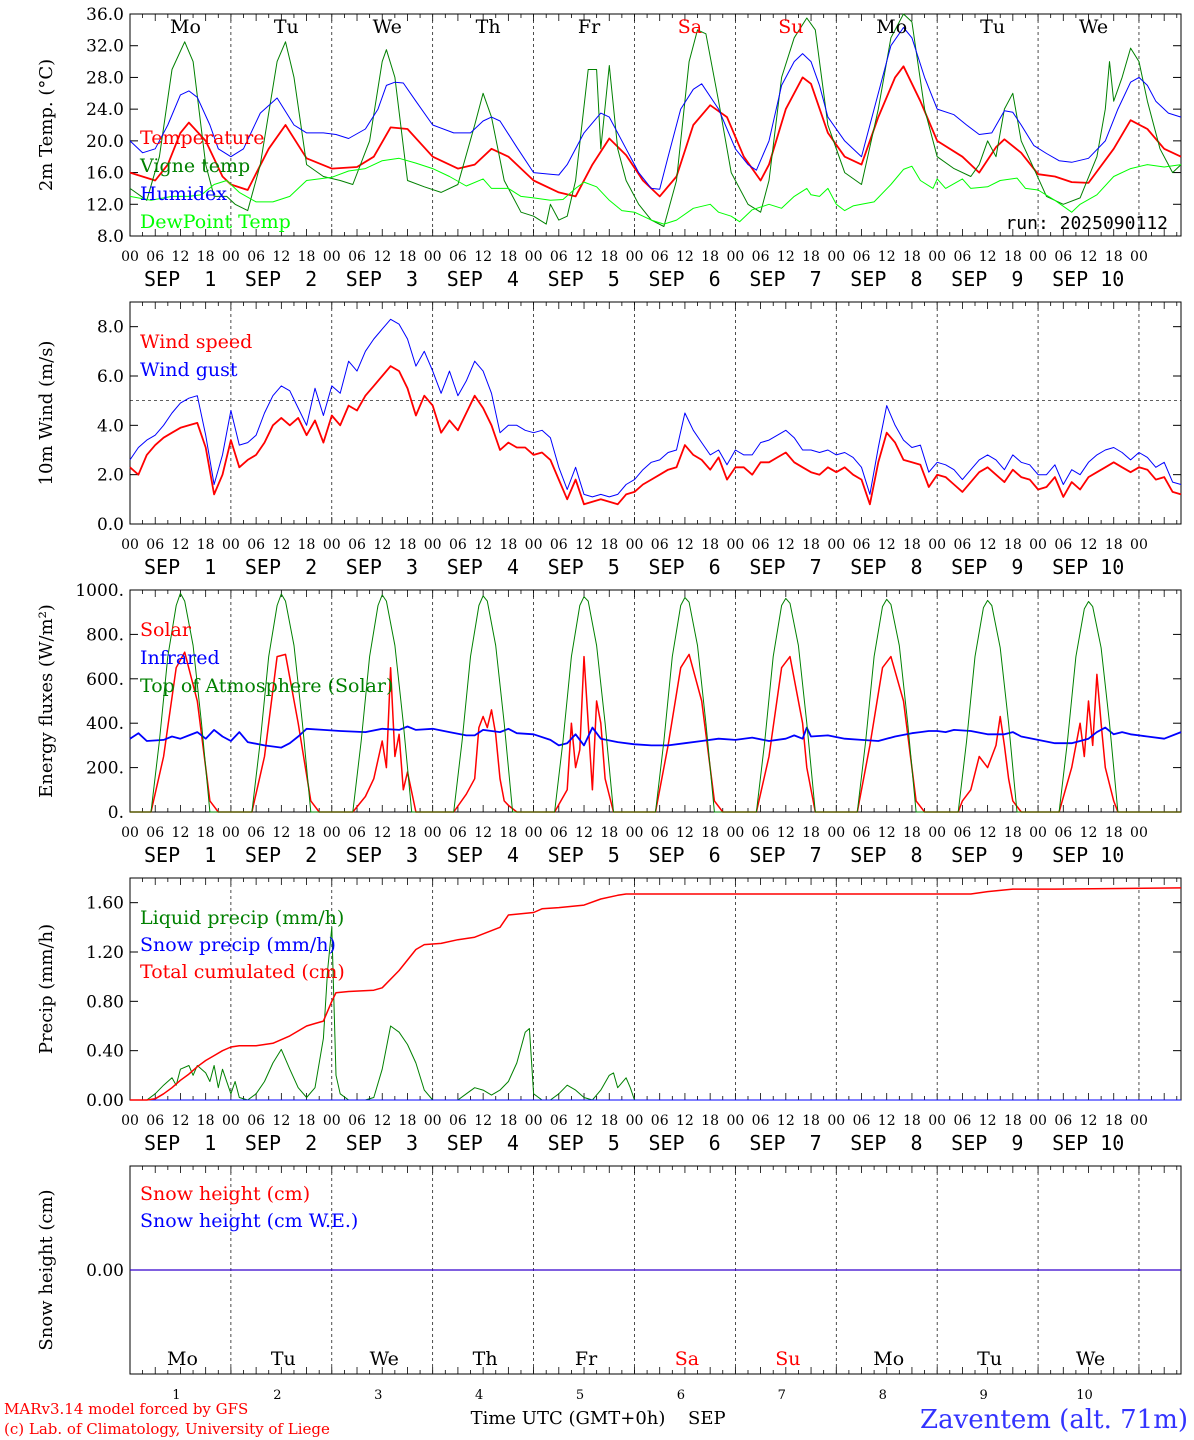  I want to click on date-label: SEP 4, so click(483, 1143).